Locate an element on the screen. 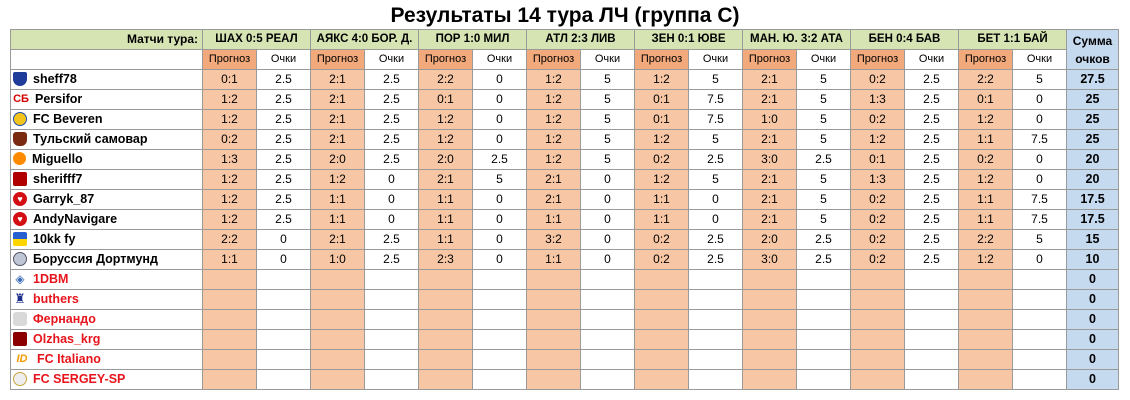 The image size is (1130, 400). participant-cell: ♥ AndyNavigare is located at coordinates (106, 219).